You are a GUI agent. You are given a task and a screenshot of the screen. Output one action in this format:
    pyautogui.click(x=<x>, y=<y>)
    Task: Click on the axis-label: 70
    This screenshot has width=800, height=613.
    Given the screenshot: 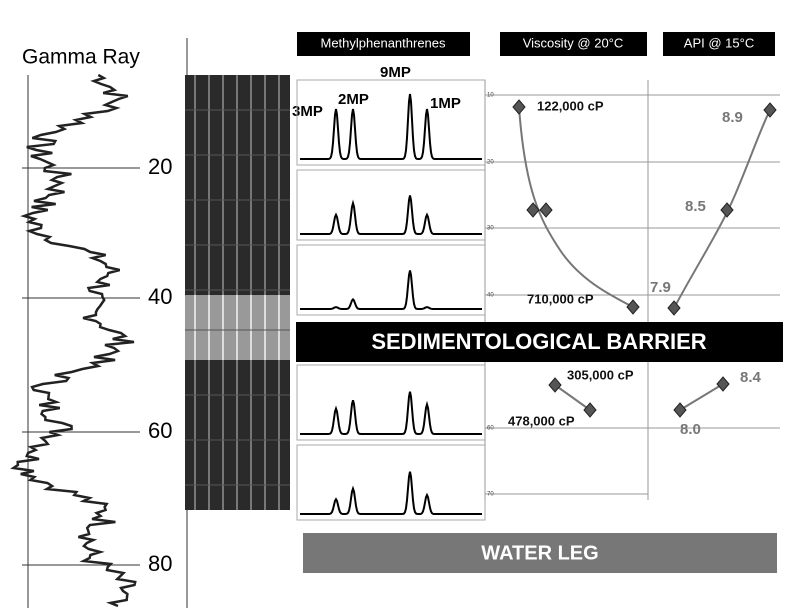 What is the action you would take?
    pyautogui.click(x=490, y=495)
    